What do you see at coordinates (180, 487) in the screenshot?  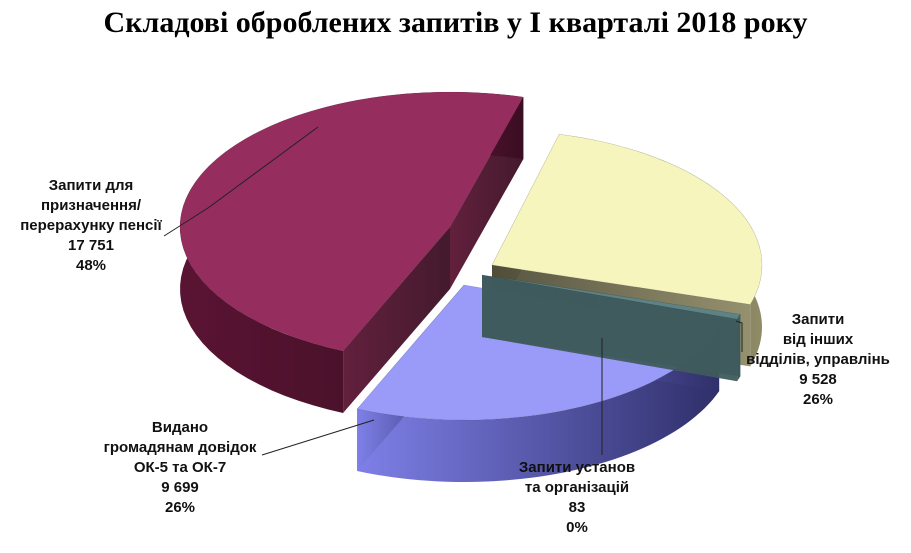 I see `slice-value: 9 699` at bounding box center [180, 487].